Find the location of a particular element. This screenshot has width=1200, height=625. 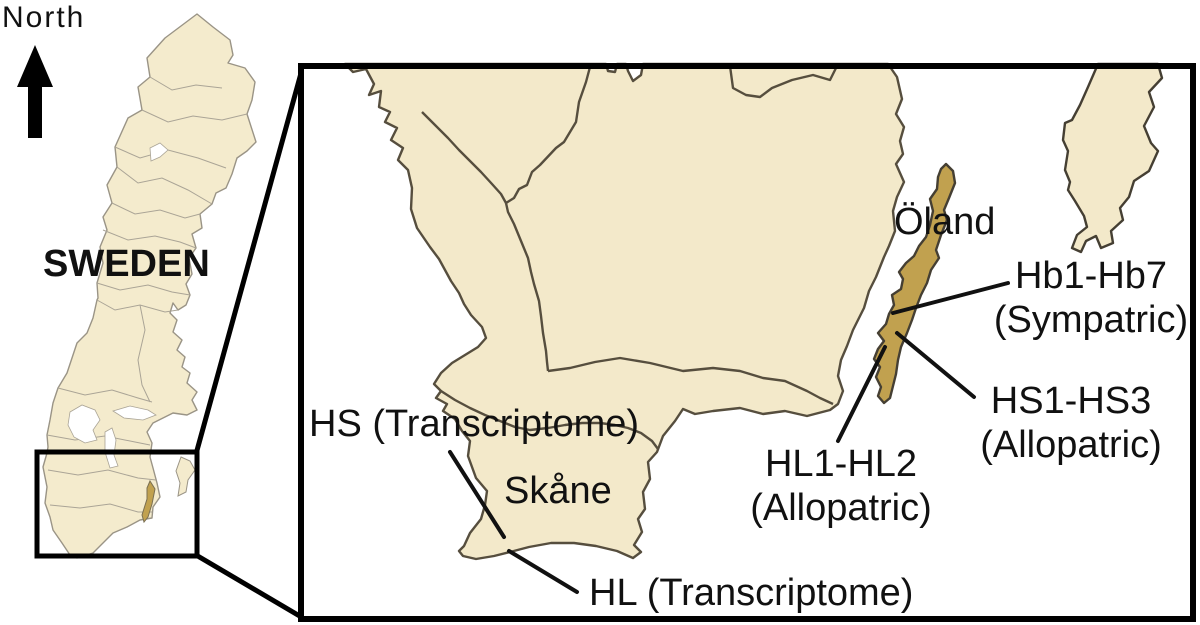

hl1-sites-label: HL1-HL2 (Allopatric) is located at coordinates (841, 486).